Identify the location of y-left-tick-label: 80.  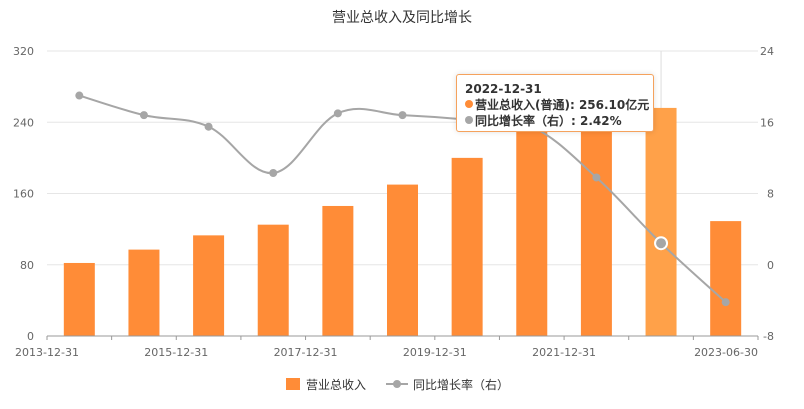
(27, 265).